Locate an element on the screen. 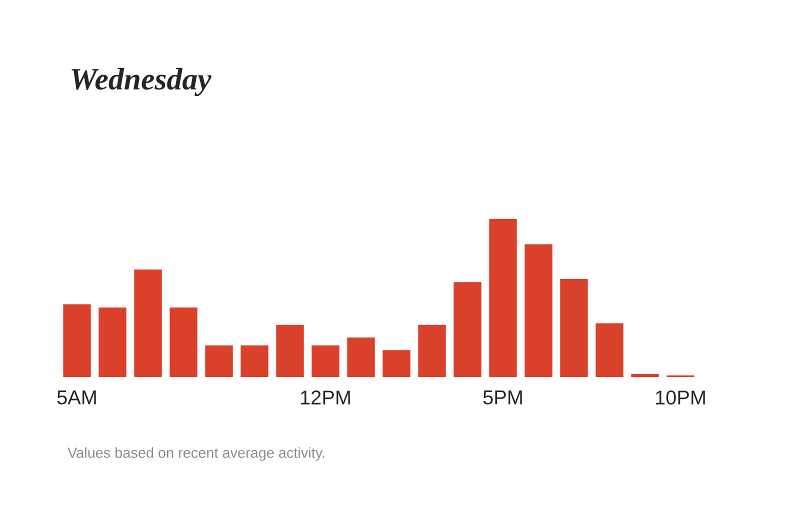  chart-title: Wednesday is located at coordinates (142, 82).